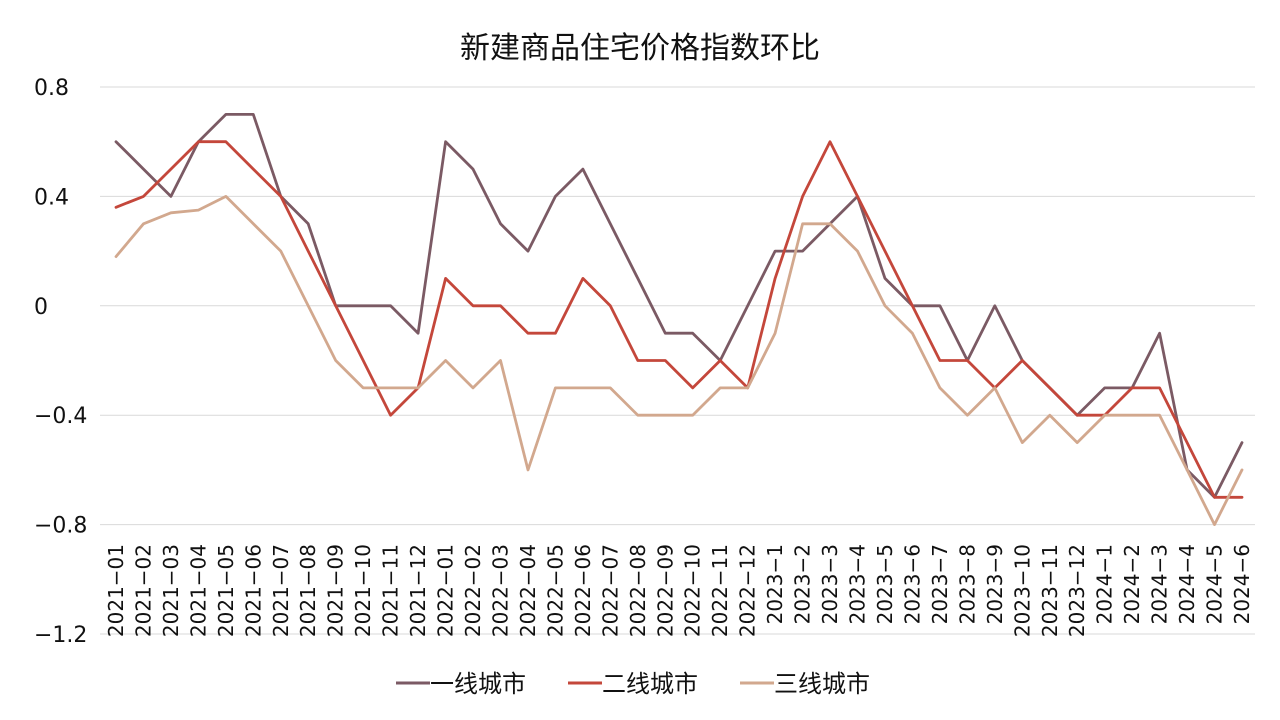  I want to click on x-tick-label: 2024−5, so click(1215, 584).